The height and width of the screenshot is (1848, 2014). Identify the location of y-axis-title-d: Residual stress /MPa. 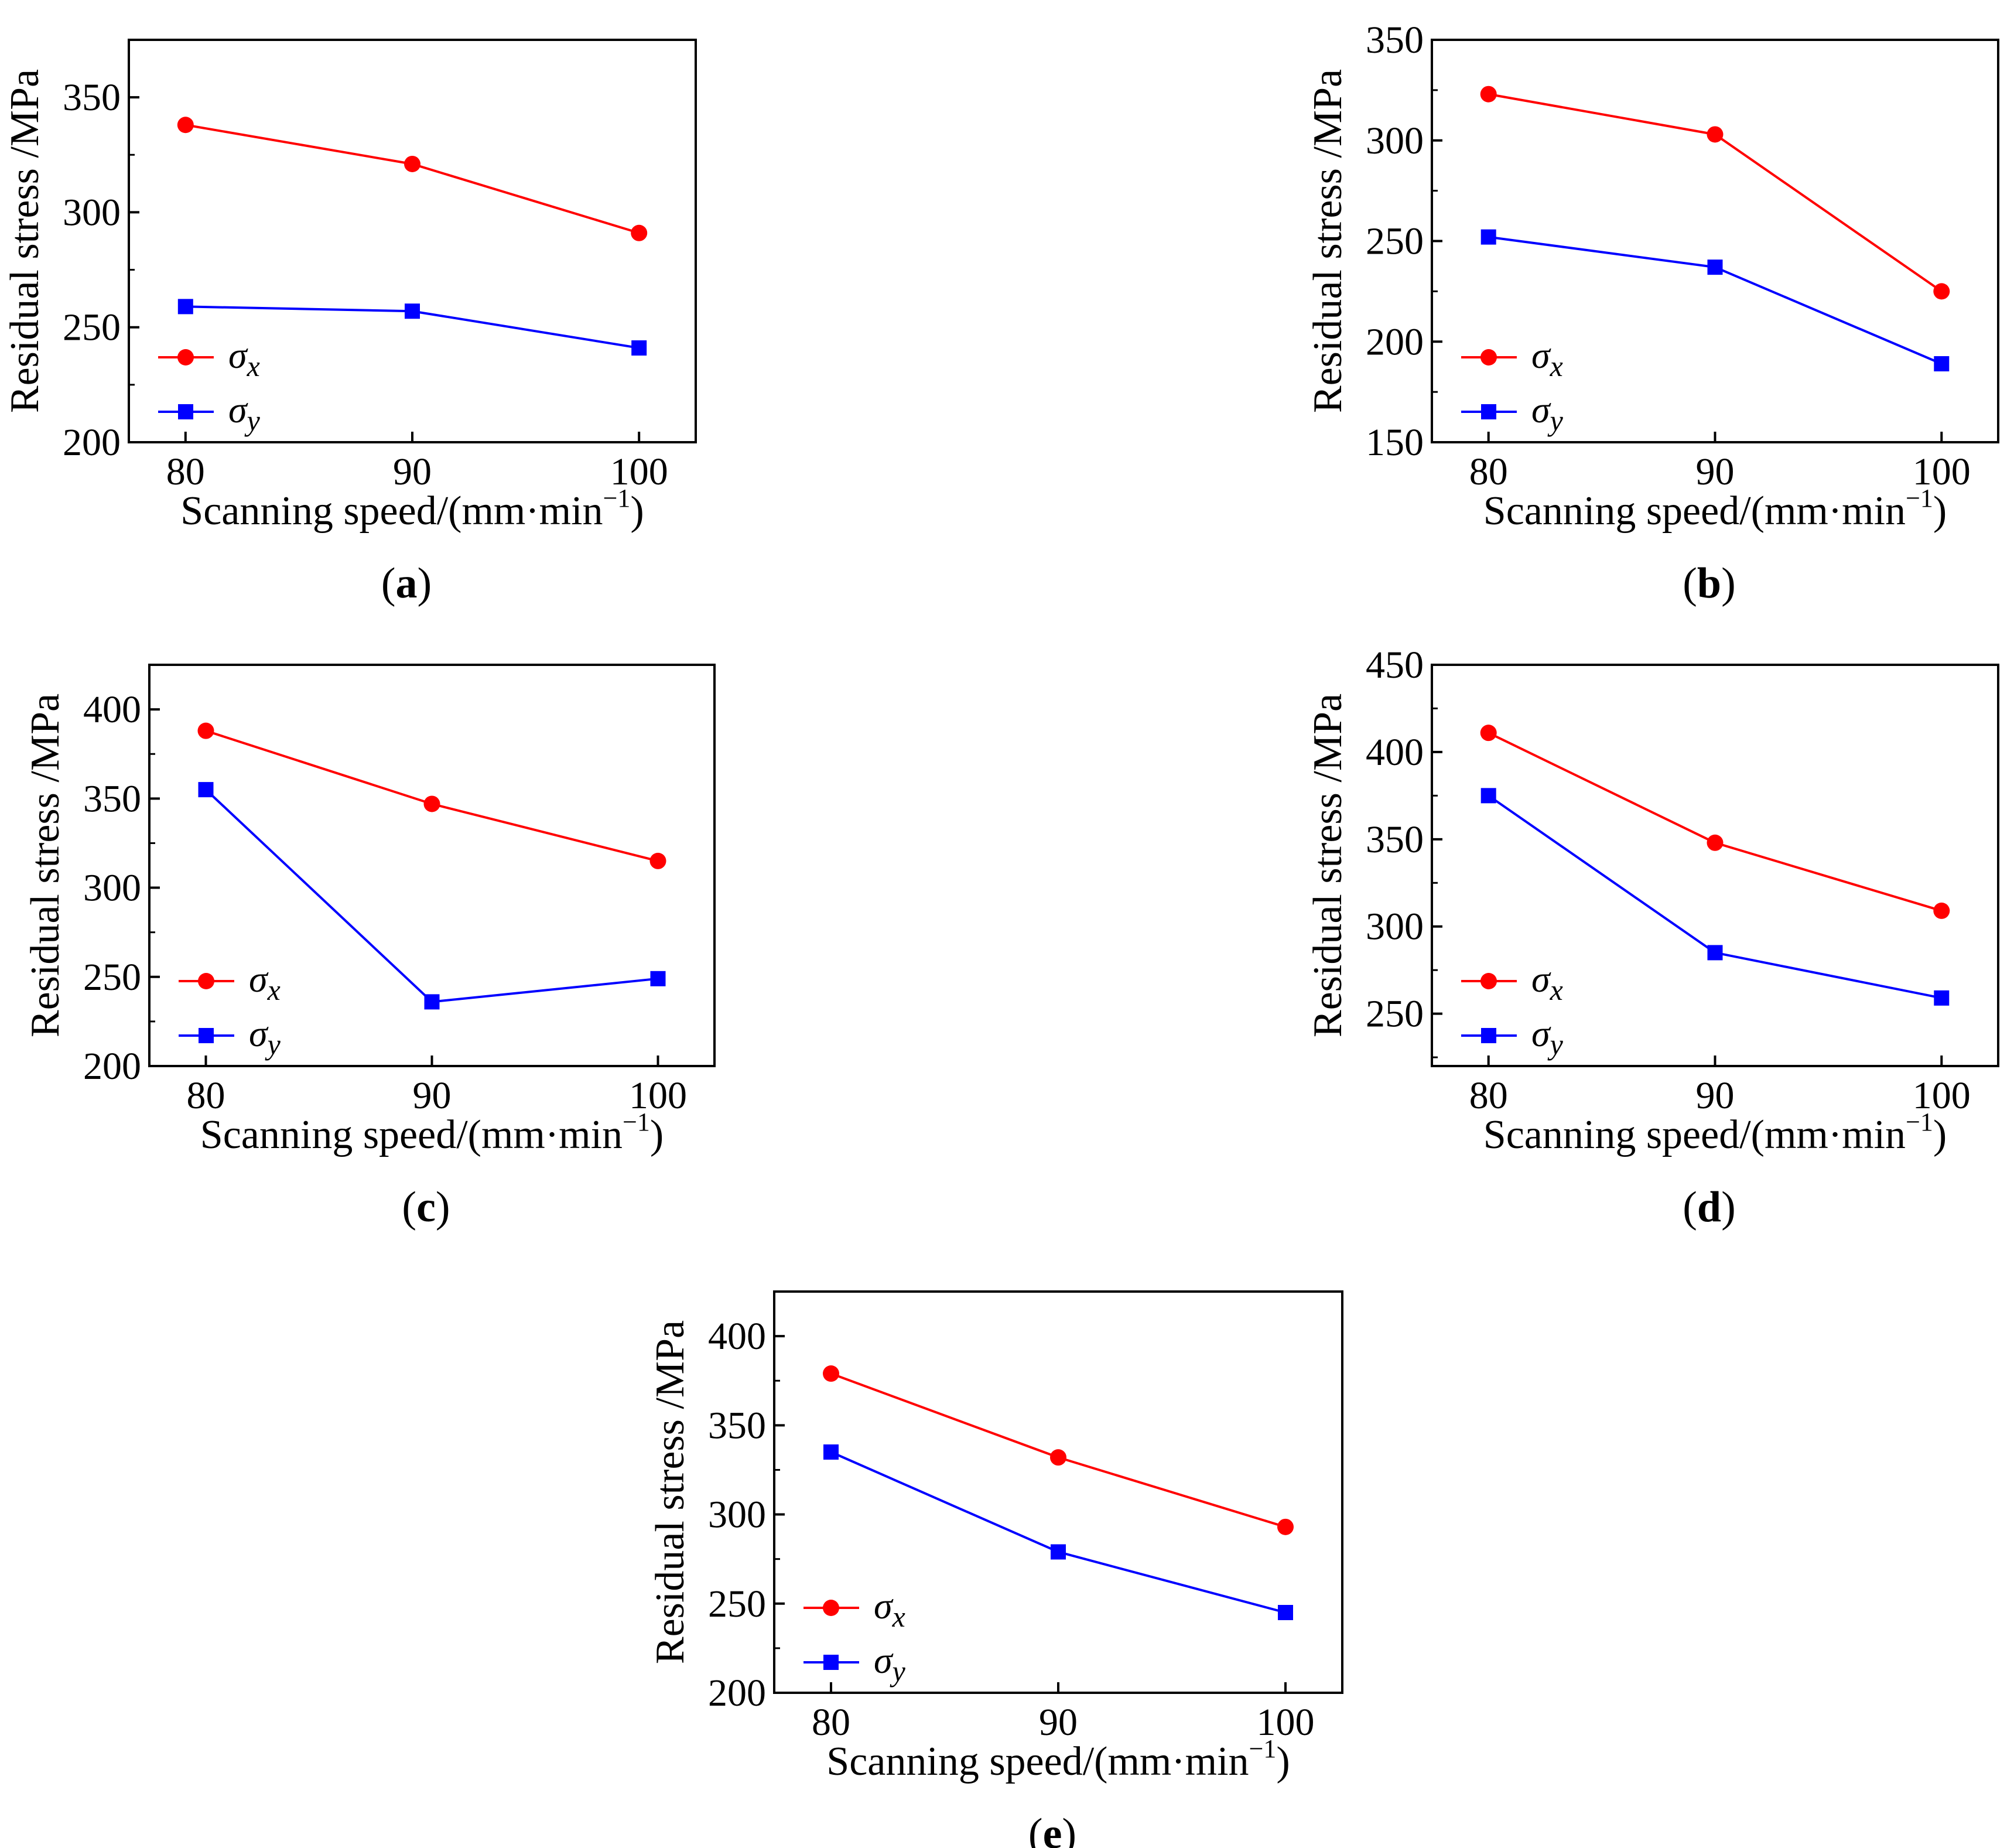
(1327, 865).